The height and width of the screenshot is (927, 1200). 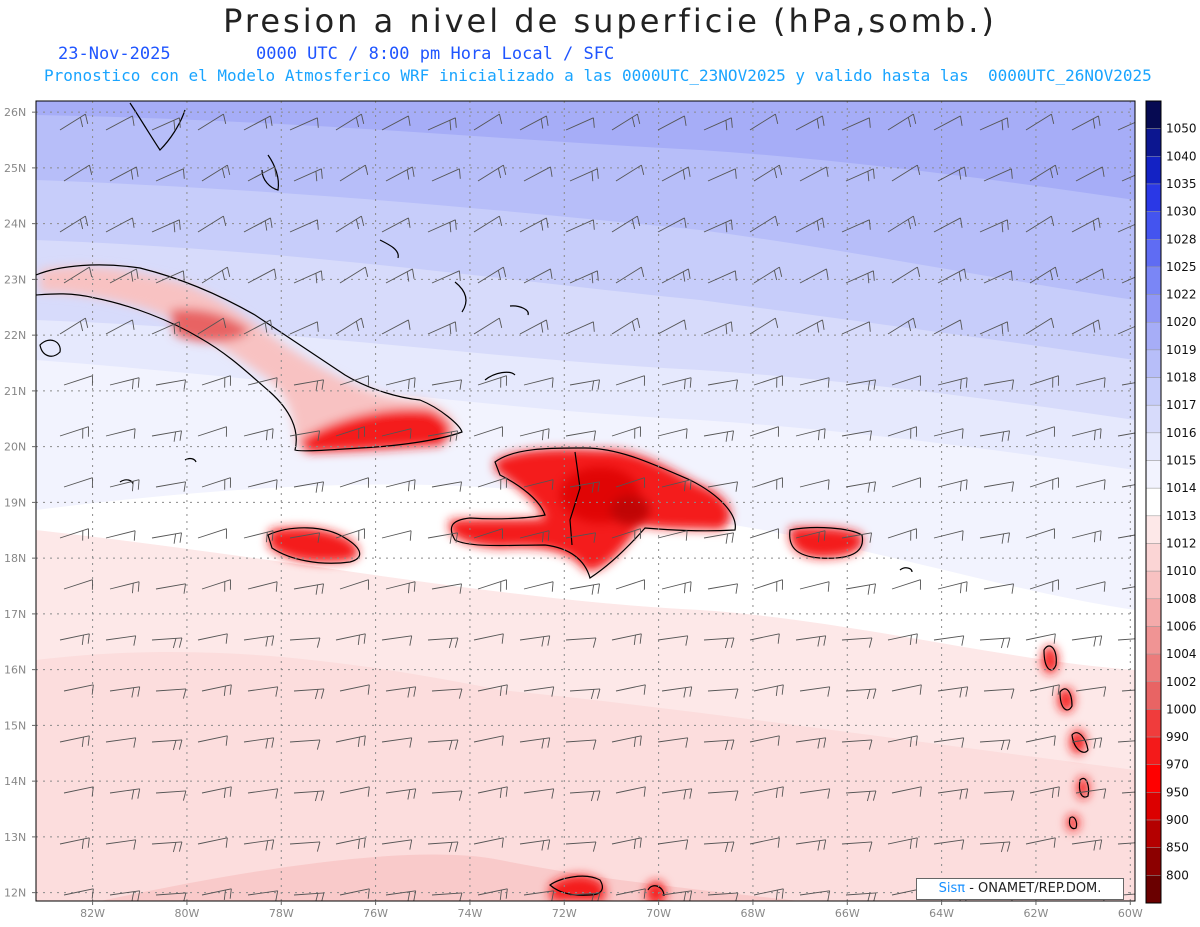 What do you see at coordinates (564, 913) in the screenshot?
I see `lon-label: 72W` at bounding box center [564, 913].